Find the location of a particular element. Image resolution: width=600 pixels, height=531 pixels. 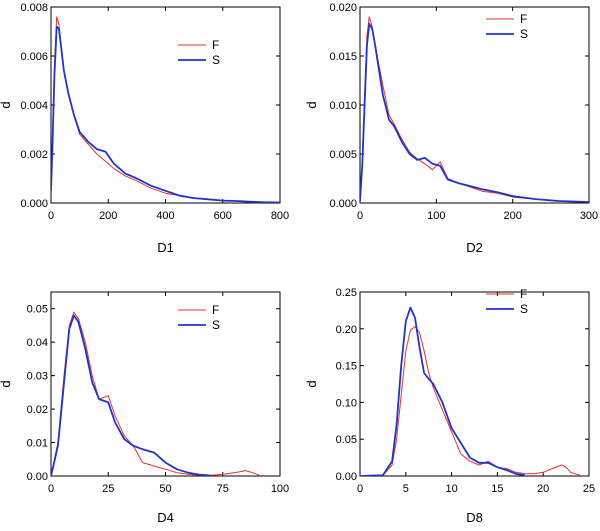

y-tick-label: 0.15 is located at coordinates (346, 367).